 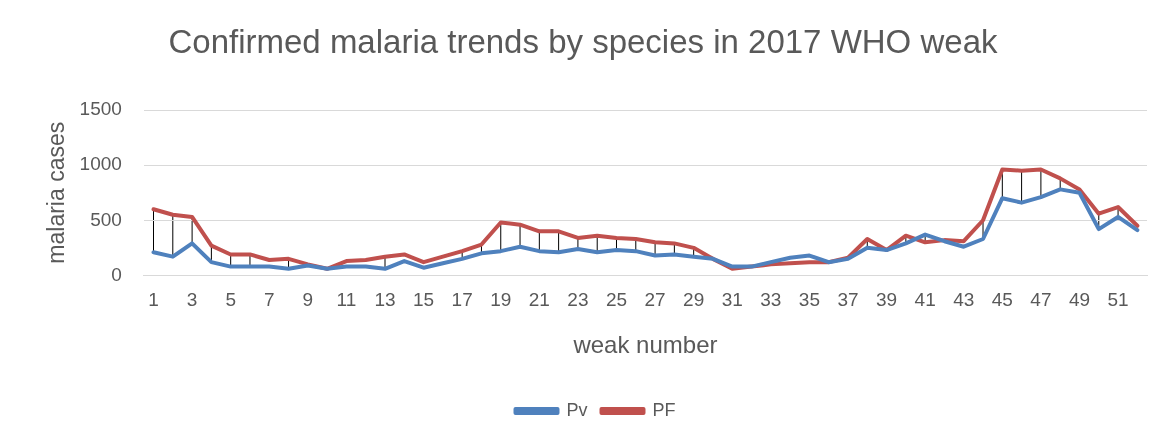 What do you see at coordinates (106, 219) in the screenshot?
I see `y-tick-label: 500` at bounding box center [106, 219].